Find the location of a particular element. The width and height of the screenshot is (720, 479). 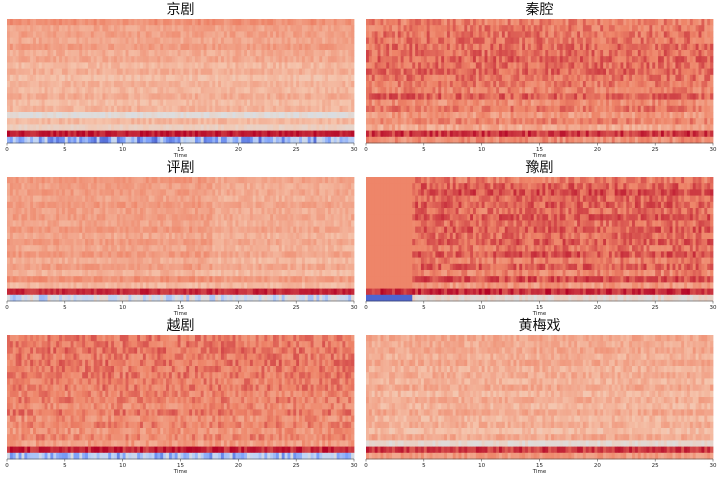

heatmap-cells is located at coordinates (181, 81).